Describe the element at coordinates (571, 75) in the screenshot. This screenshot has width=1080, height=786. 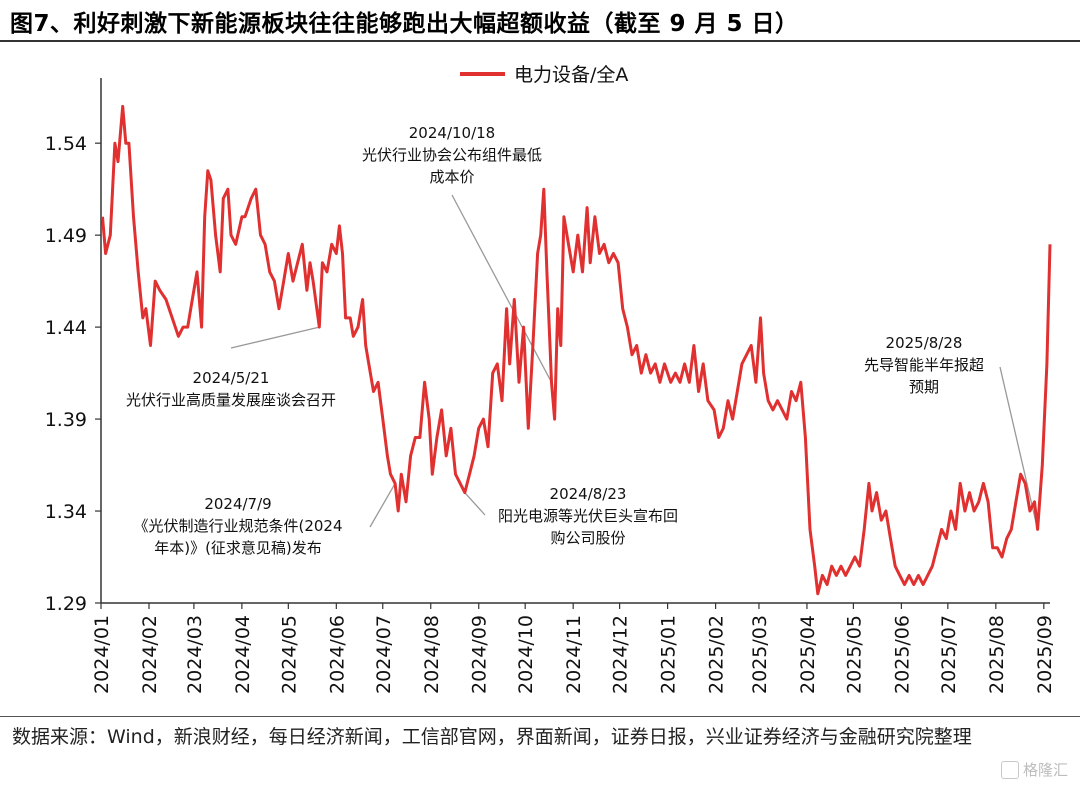
I see `legend-label: 电力设备/全A` at that location.